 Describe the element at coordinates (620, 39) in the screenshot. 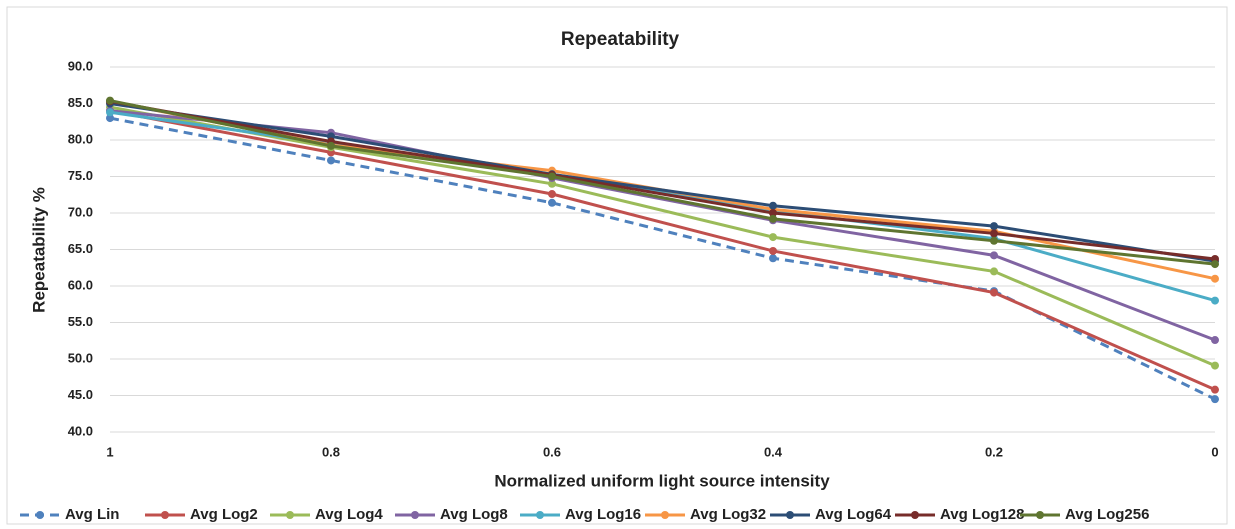

I see `chart-title: Repeatability` at that location.